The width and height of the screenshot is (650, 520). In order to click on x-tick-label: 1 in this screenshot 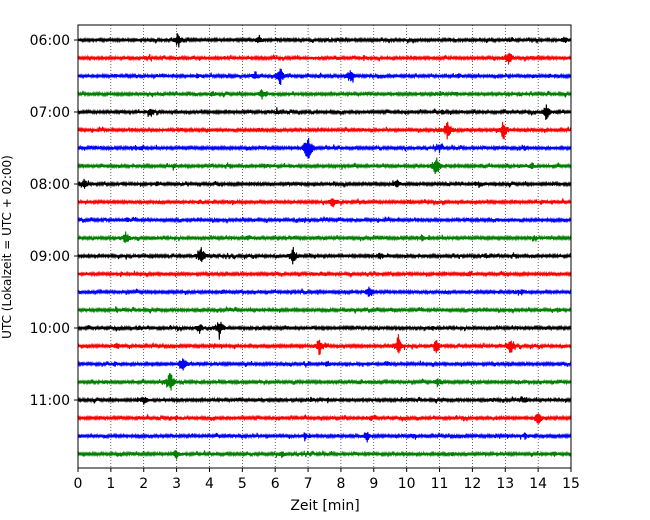, I will do `click(110, 484)`.